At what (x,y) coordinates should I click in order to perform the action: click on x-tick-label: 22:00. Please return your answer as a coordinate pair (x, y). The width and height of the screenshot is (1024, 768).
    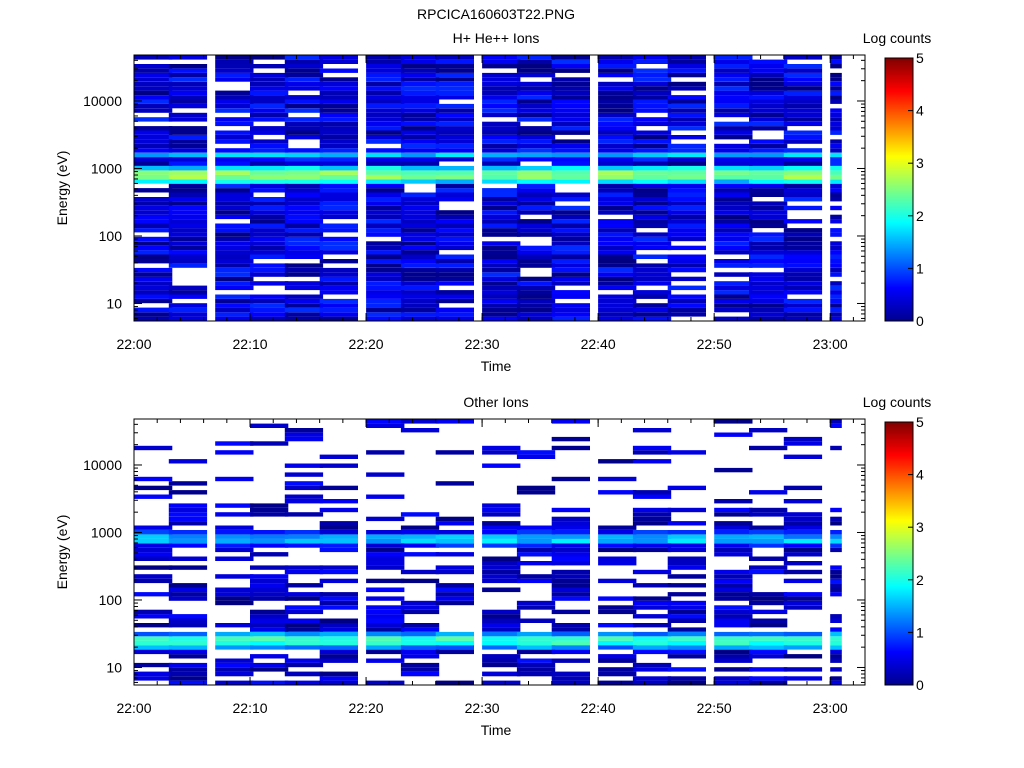
    Looking at the image, I should click on (133, 708).